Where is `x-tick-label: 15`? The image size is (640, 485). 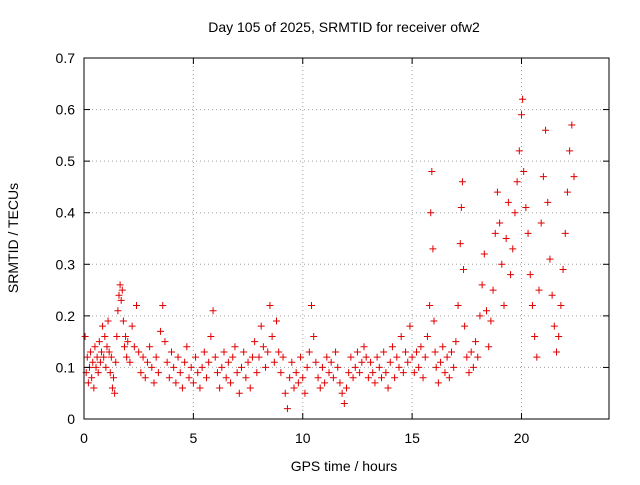
x-tick-label: 15 is located at coordinates (412, 438).